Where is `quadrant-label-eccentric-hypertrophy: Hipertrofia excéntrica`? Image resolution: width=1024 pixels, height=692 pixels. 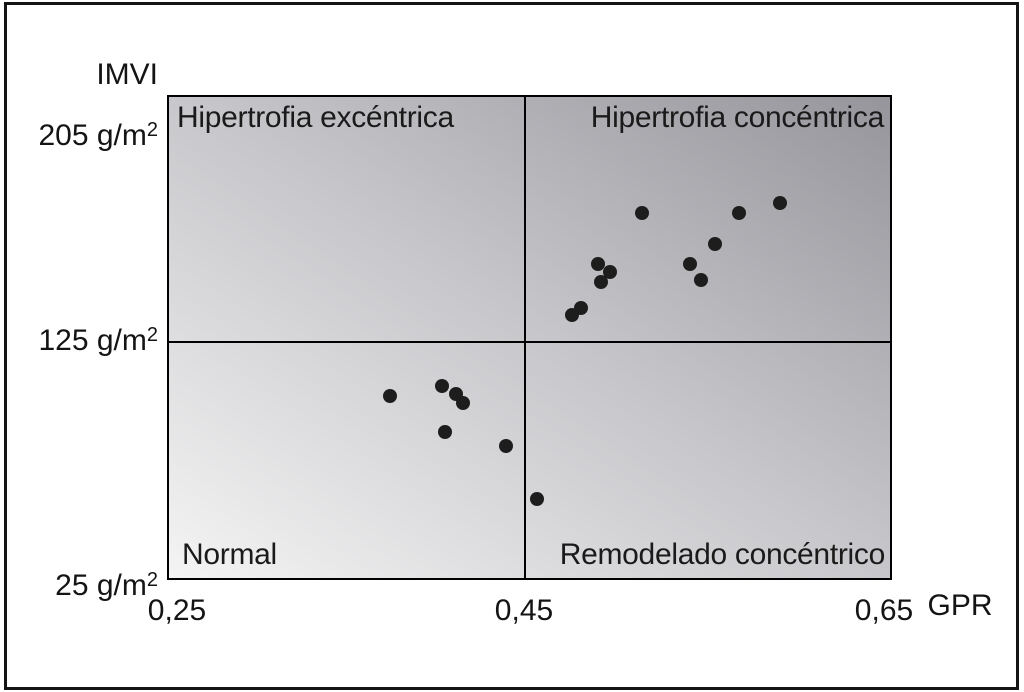 quadrant-label-eccentric-hypertrophy: Hipertrofia excéntrica is located at coordinates (315, 117).